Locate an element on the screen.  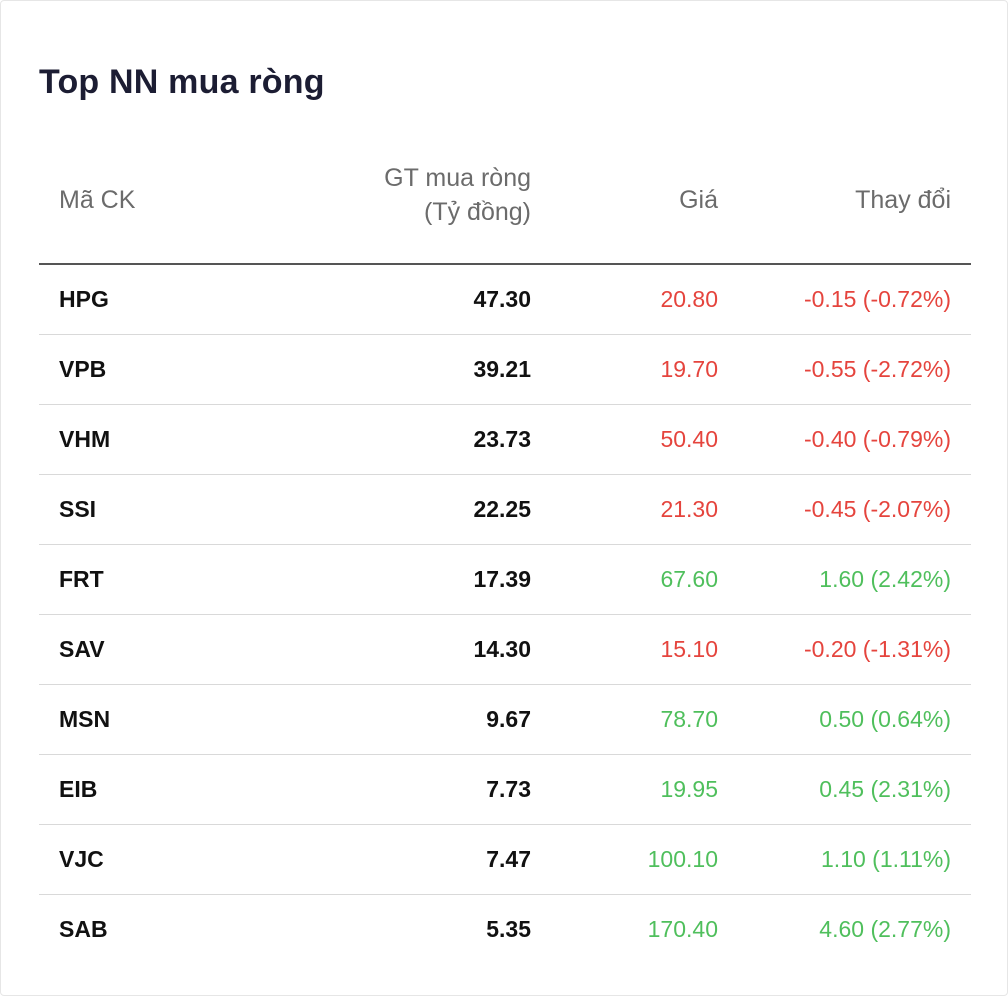
table-row: HPG 47.30 20.80 -0.15 (-0.72%) is located at coordinates (505, 300).